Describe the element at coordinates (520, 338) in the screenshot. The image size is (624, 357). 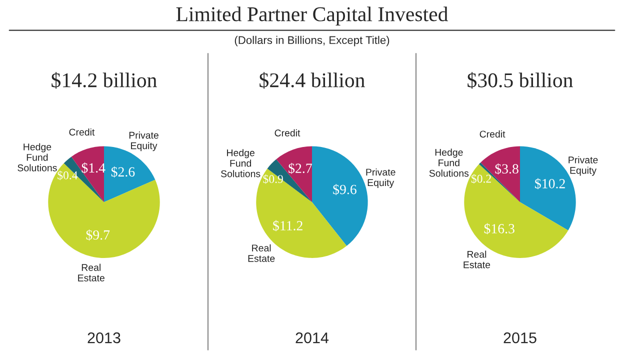
I see `text: 2015` at that location.